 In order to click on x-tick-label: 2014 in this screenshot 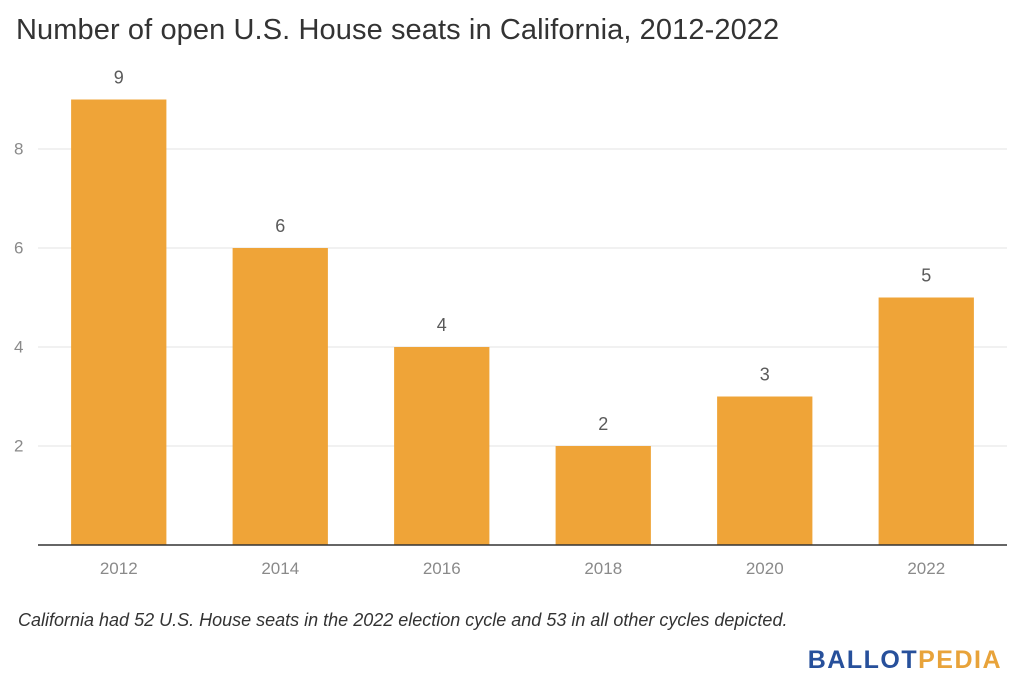, I will do `click(280, 568)`.